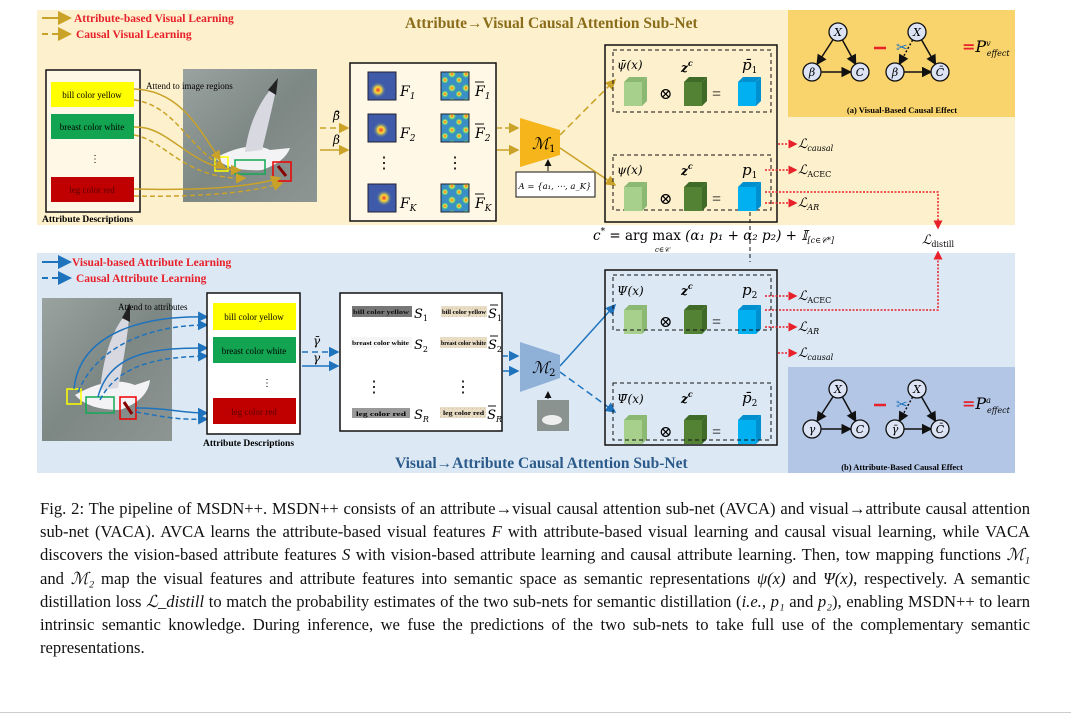 This screenshot has width=1071, height=718. Describe the element at coordinates (434, 147) in the screenshot. I see `feature-labels: F1 F2 FK F1 F2 FK ⋮ ⋮` at that location.